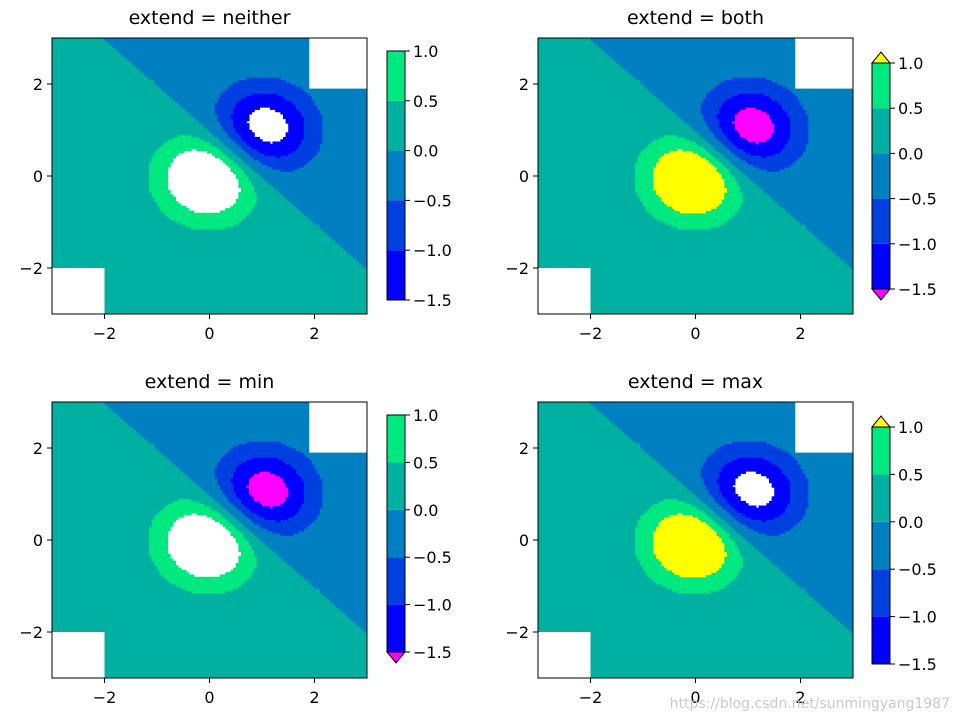 The image size is (960, 720). What do you see at coordinates (810, 704) in the screenshot?
I see `watermark: https://blog.csdn.net/sunmingyang1987` at bounding box center [810, 704].